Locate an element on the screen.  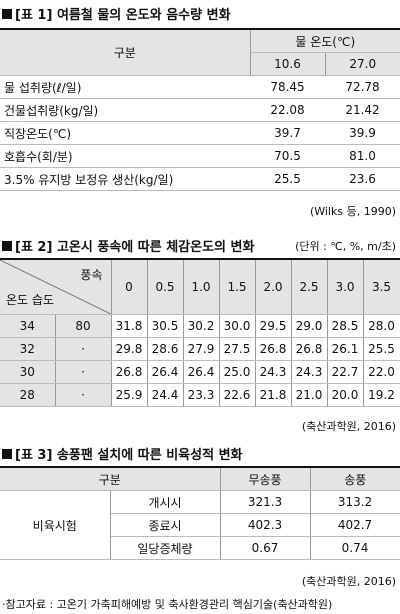
cell: 321.3 is located at coordinates (265, 502).